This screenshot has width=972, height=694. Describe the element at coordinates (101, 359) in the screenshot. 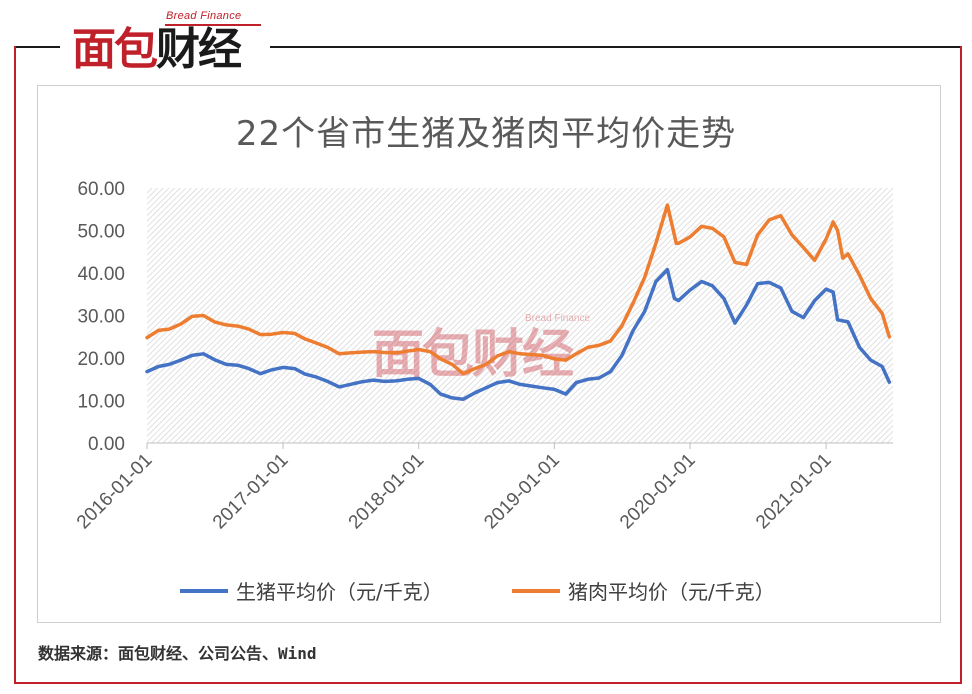

I see `y-tick-label: 20.00` at that location.